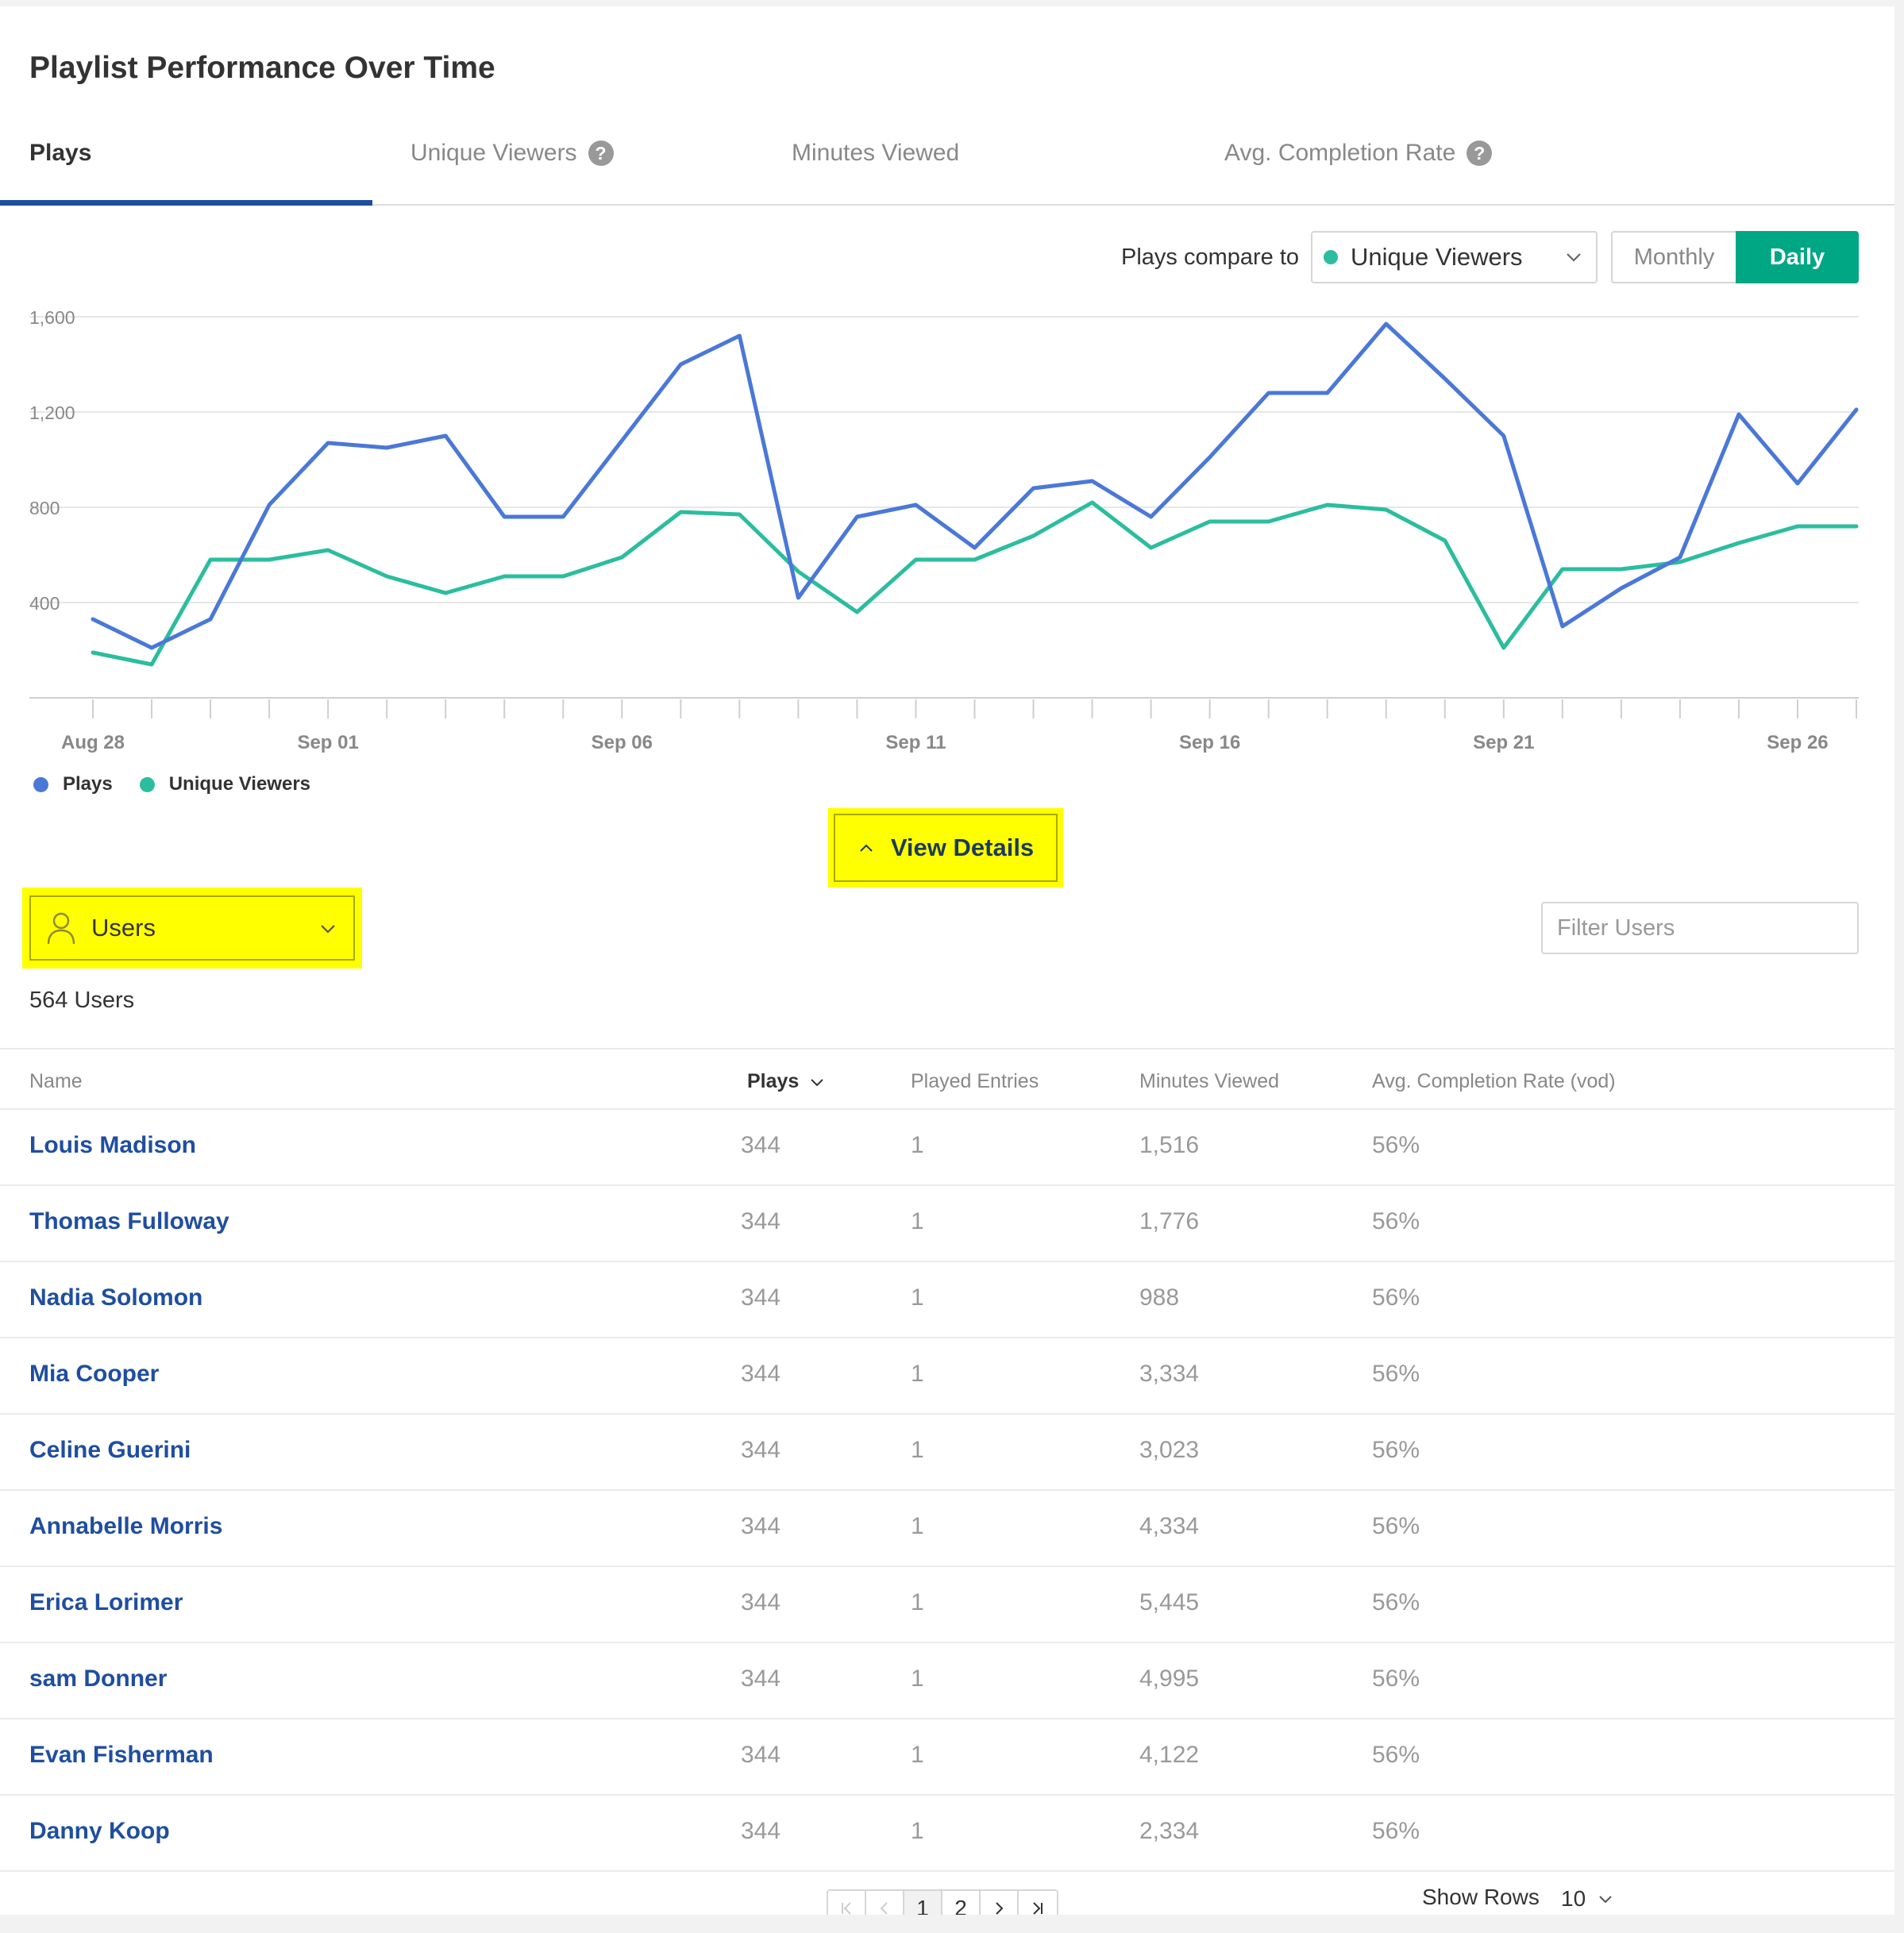 This screenshot has width=1904, height=1933. What do you see at coordinates (186, 203) in the screenshot?
I see `active-tab-indicator` at bounding box center [186, 203].